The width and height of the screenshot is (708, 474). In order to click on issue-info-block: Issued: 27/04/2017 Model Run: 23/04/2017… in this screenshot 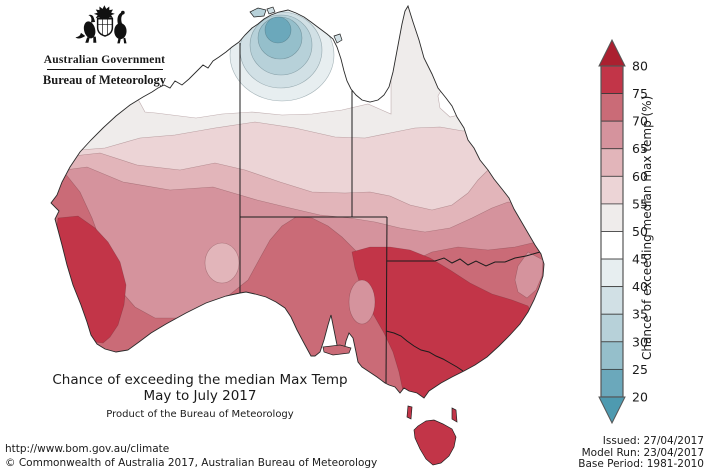, I will do `click(641, 453)`.